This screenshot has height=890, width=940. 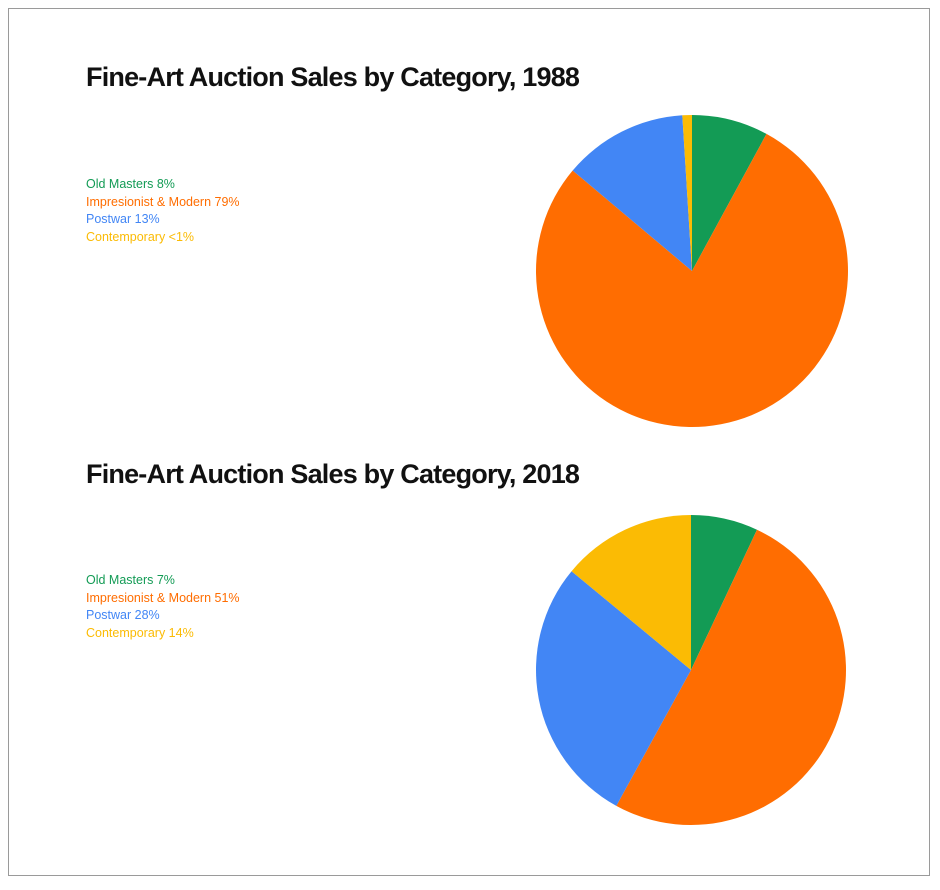 What do you see at coordinates (140, 236) in the screenshot?
I see `legend-item-contemporary: Contemporary <1%` at bounding box center [140, 236].